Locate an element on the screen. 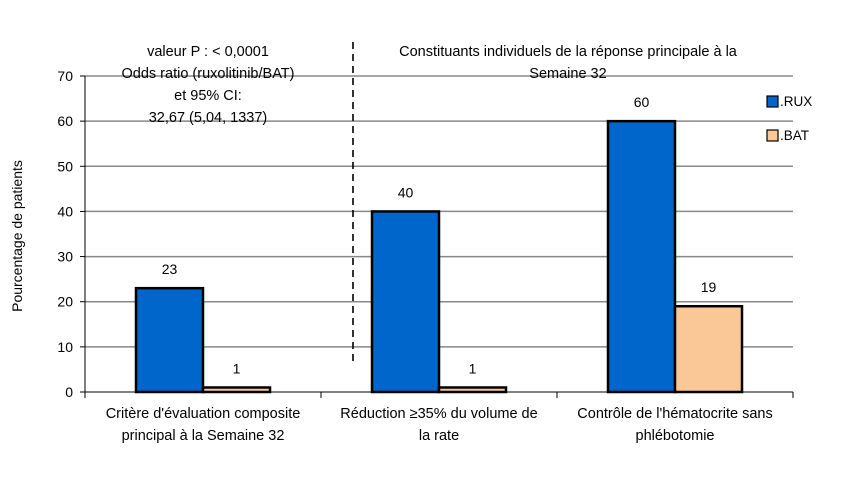  y-tick-label: 60 is located at coordinates (65, 121).